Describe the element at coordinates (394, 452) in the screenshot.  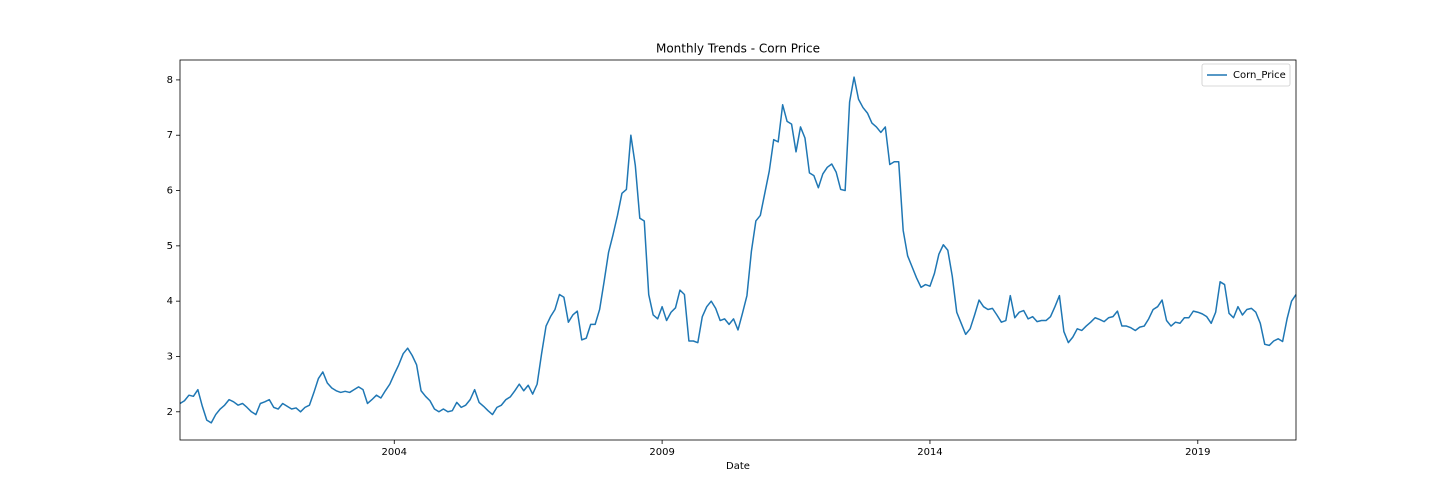
I see `x-tick-label: 2004` at that location.